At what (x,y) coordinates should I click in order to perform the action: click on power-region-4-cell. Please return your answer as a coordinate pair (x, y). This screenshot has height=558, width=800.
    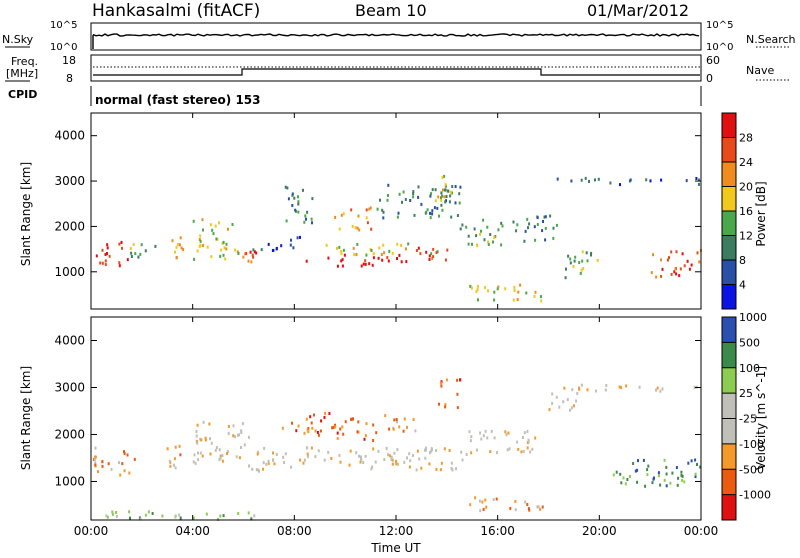
    Looking at the image, I should click on (252, 255).